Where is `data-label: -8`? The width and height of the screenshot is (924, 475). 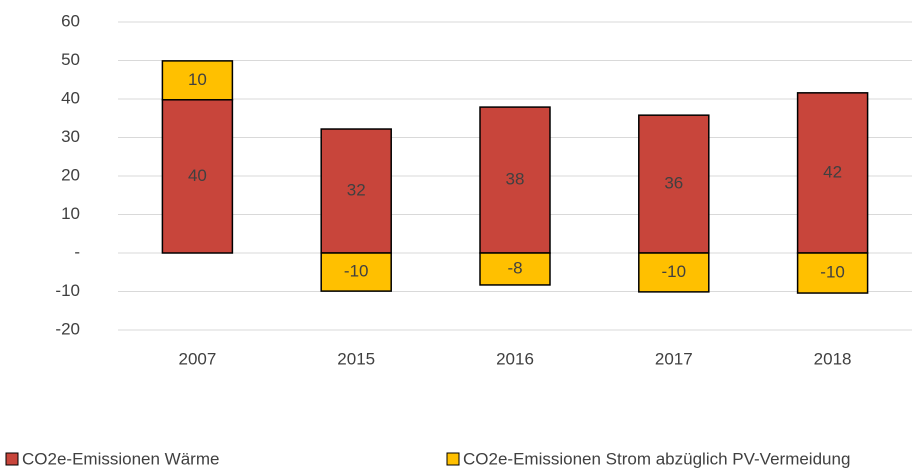 data-label: -8 is located at coordinates (514, 267).